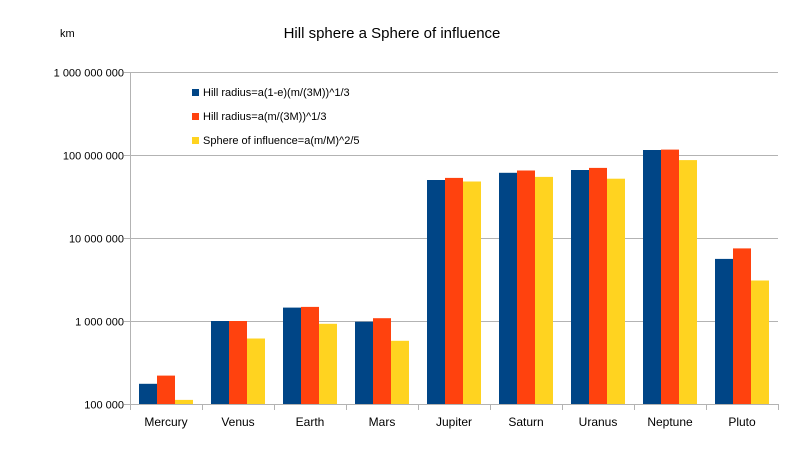 The image size is (800, 464). What do you see at coordinates (281, 141) in the screenshot?
I see `legend-label: Sphere of influence=a(m/M)^2/5` at bounding box center [281, 141].